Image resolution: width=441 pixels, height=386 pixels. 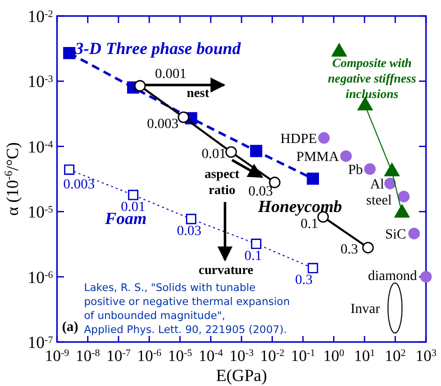 I want to click on annotation: steel, so click(x=379, y=201).